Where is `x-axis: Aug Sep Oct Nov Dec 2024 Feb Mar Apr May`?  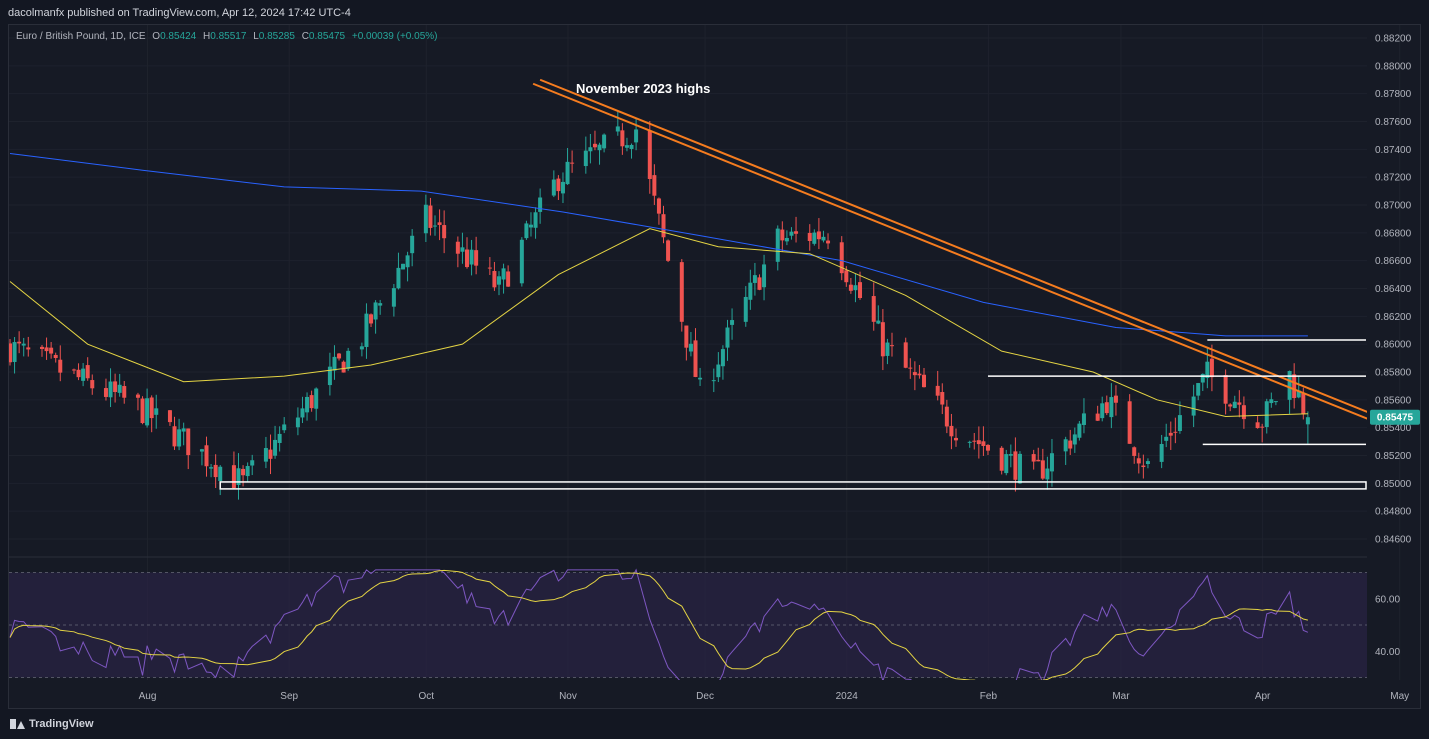
x-axis: Aug Sep Oct Nov Dec 2024 Feb Mar Apr May is located at coordinates (774, 696).